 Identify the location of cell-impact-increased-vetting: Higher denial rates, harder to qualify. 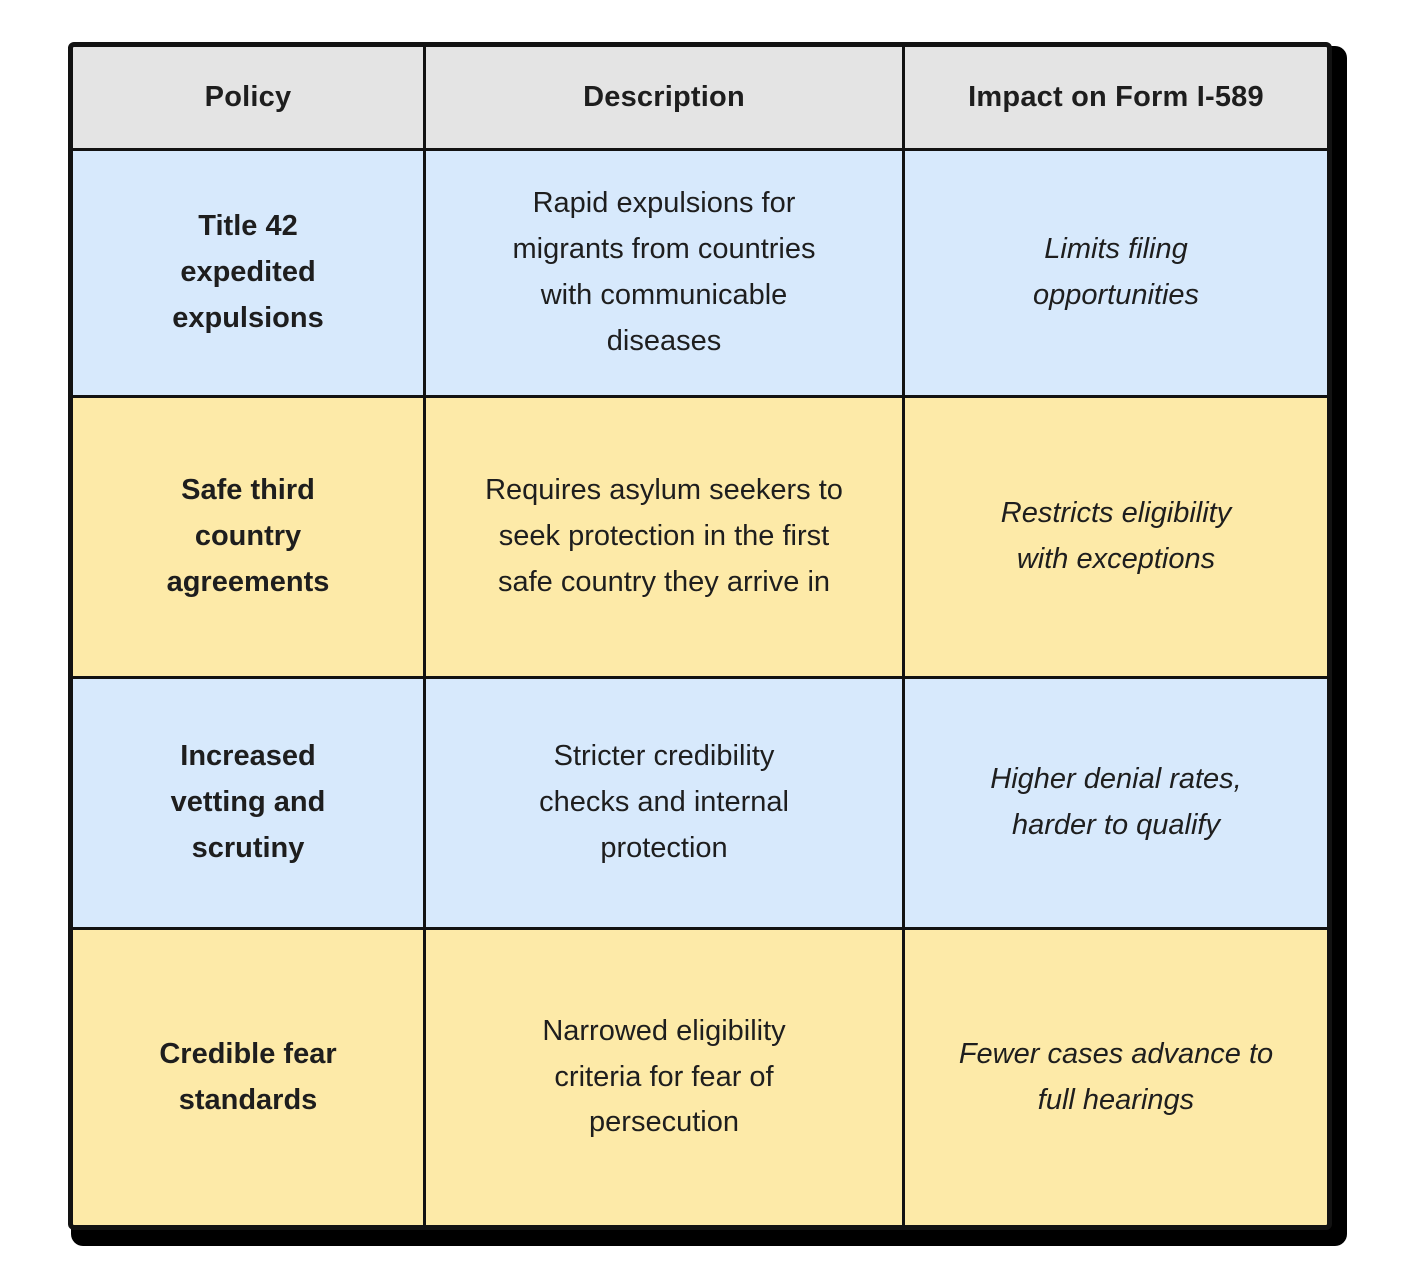
(1116, 803).